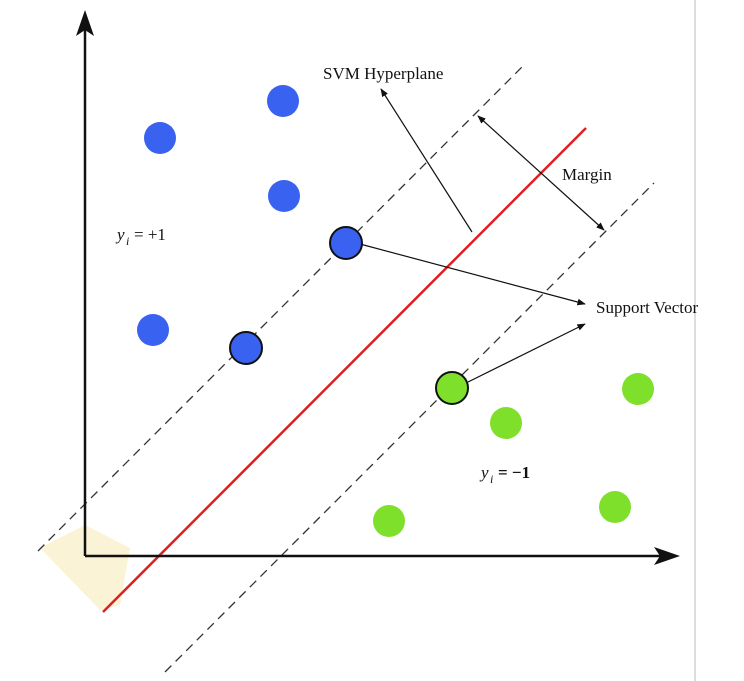 This screenshot has height=681, width=744. Describe the element at coordinates (383, 73) in the screenshot. I see `hyperplane-label: SVM Hyperplane` at that location.